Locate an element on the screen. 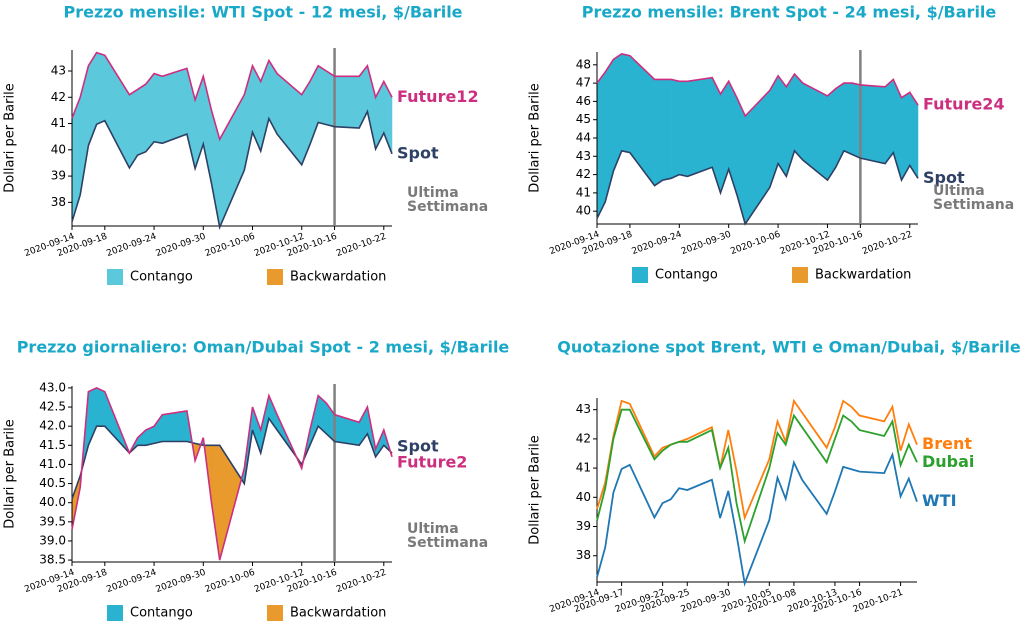 Image resolution: width=1032 pixels, height=626 pixels. y-tick-label: 42.0 is located at coordinates (52, 426).